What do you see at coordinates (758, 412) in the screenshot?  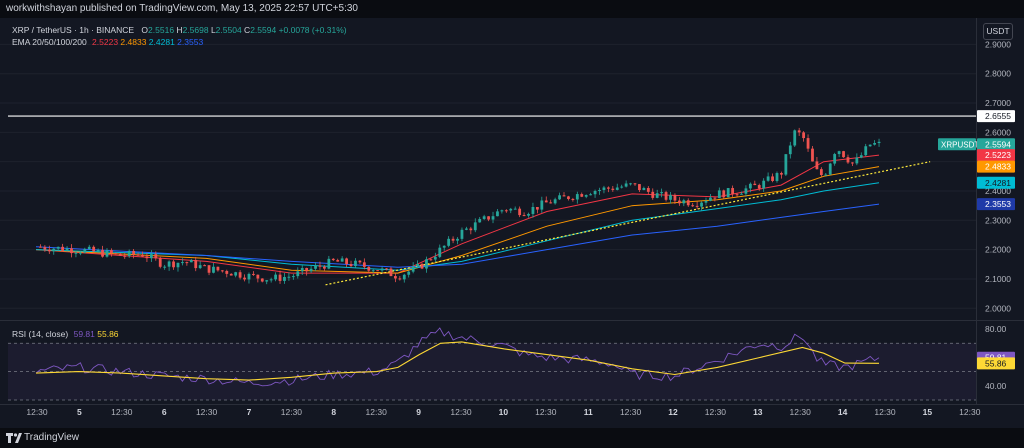 I see `time-tick-label: 13` at bounding box center [758, 412].